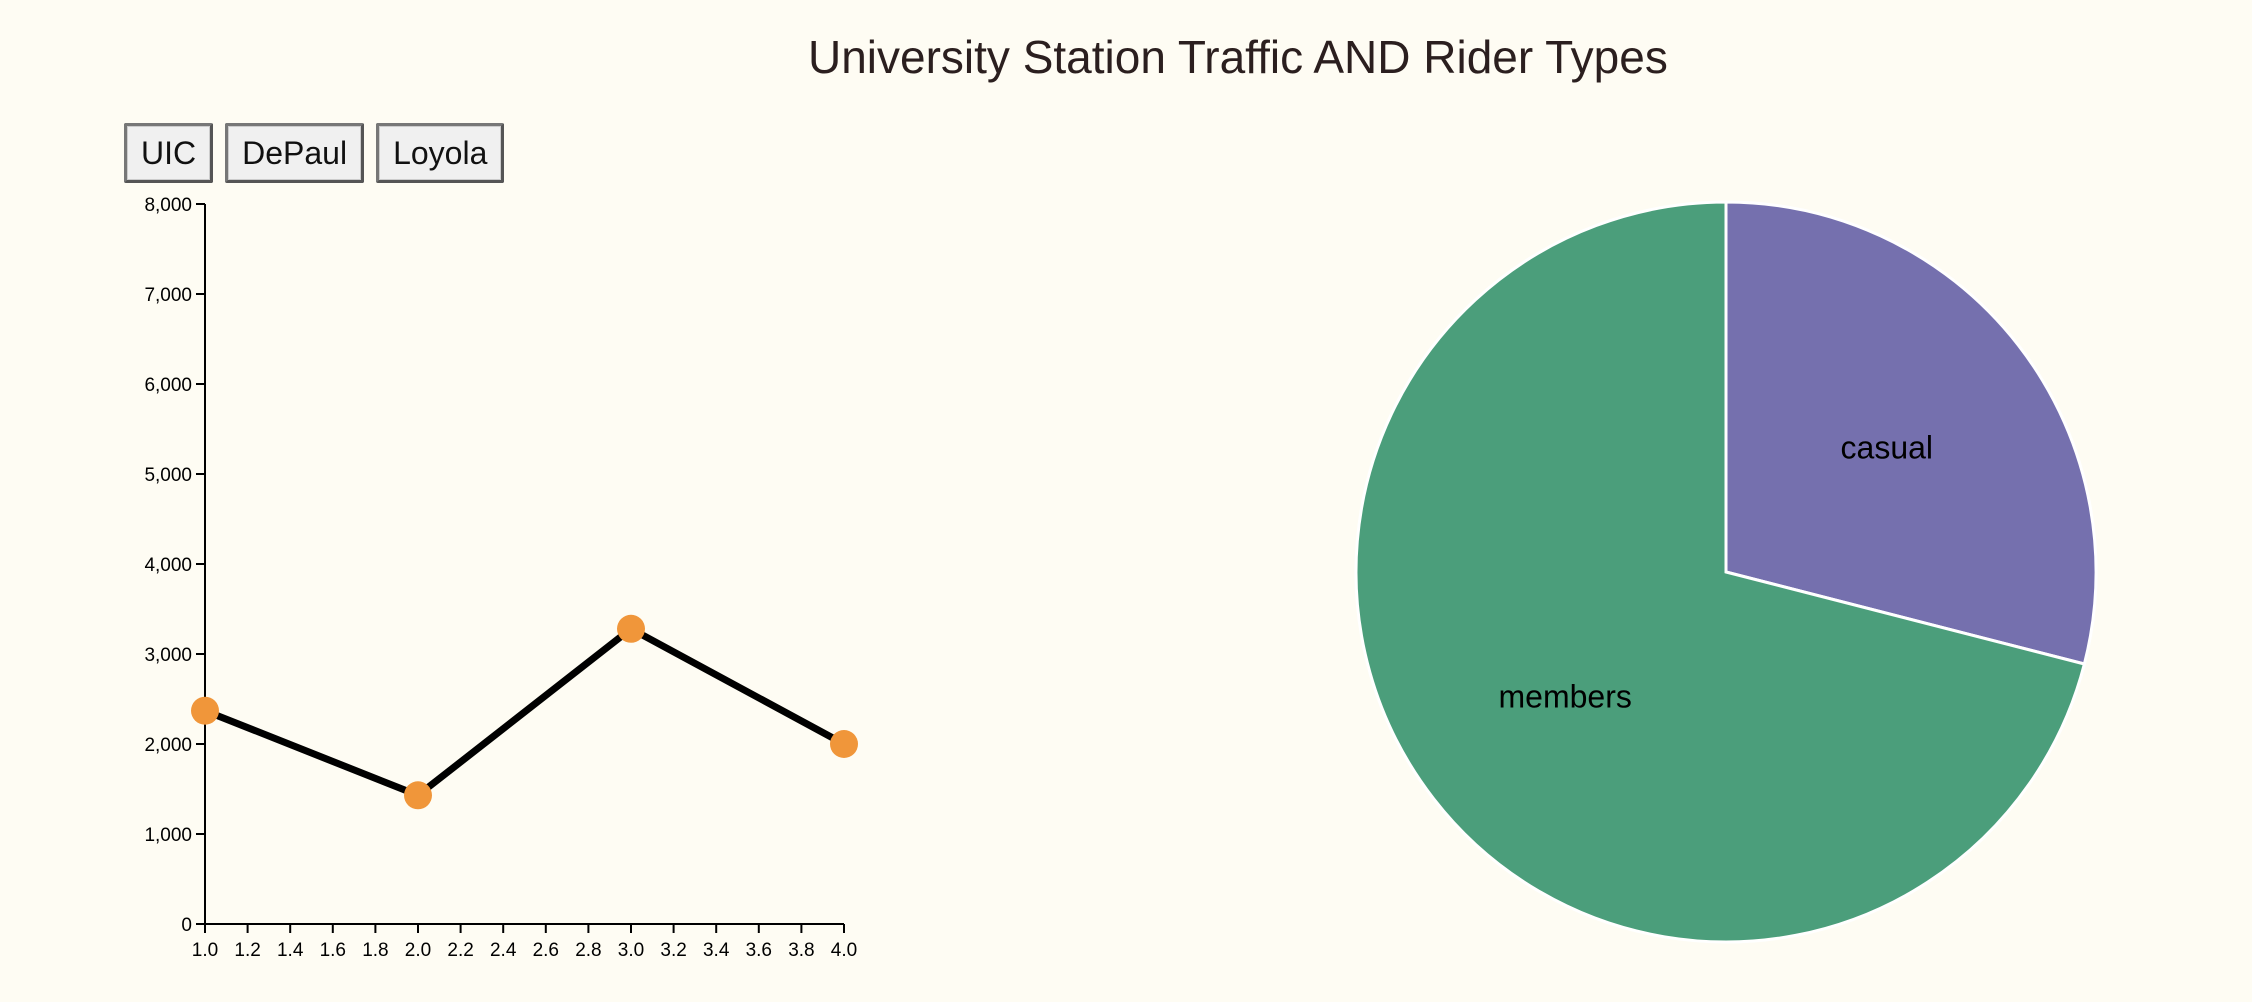 The height and width of the screenshot is (1002, 2252). What do you see at coordinates (168, 835) in the screenshot?
I see `y-tick-label: 1,000` at bounding box center [168, 835].